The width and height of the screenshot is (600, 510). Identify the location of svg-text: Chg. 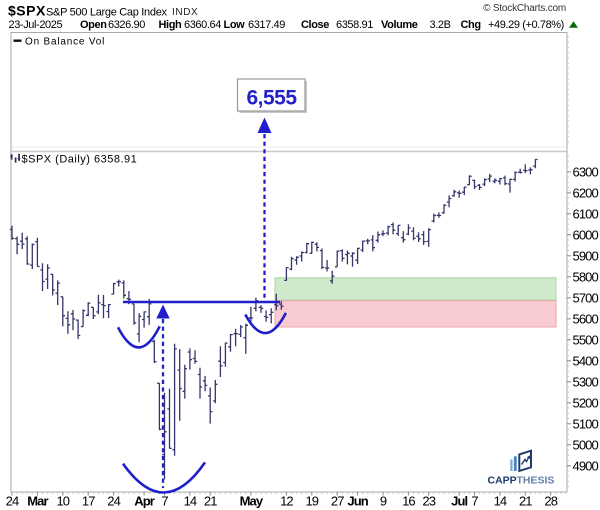
(471, 25).